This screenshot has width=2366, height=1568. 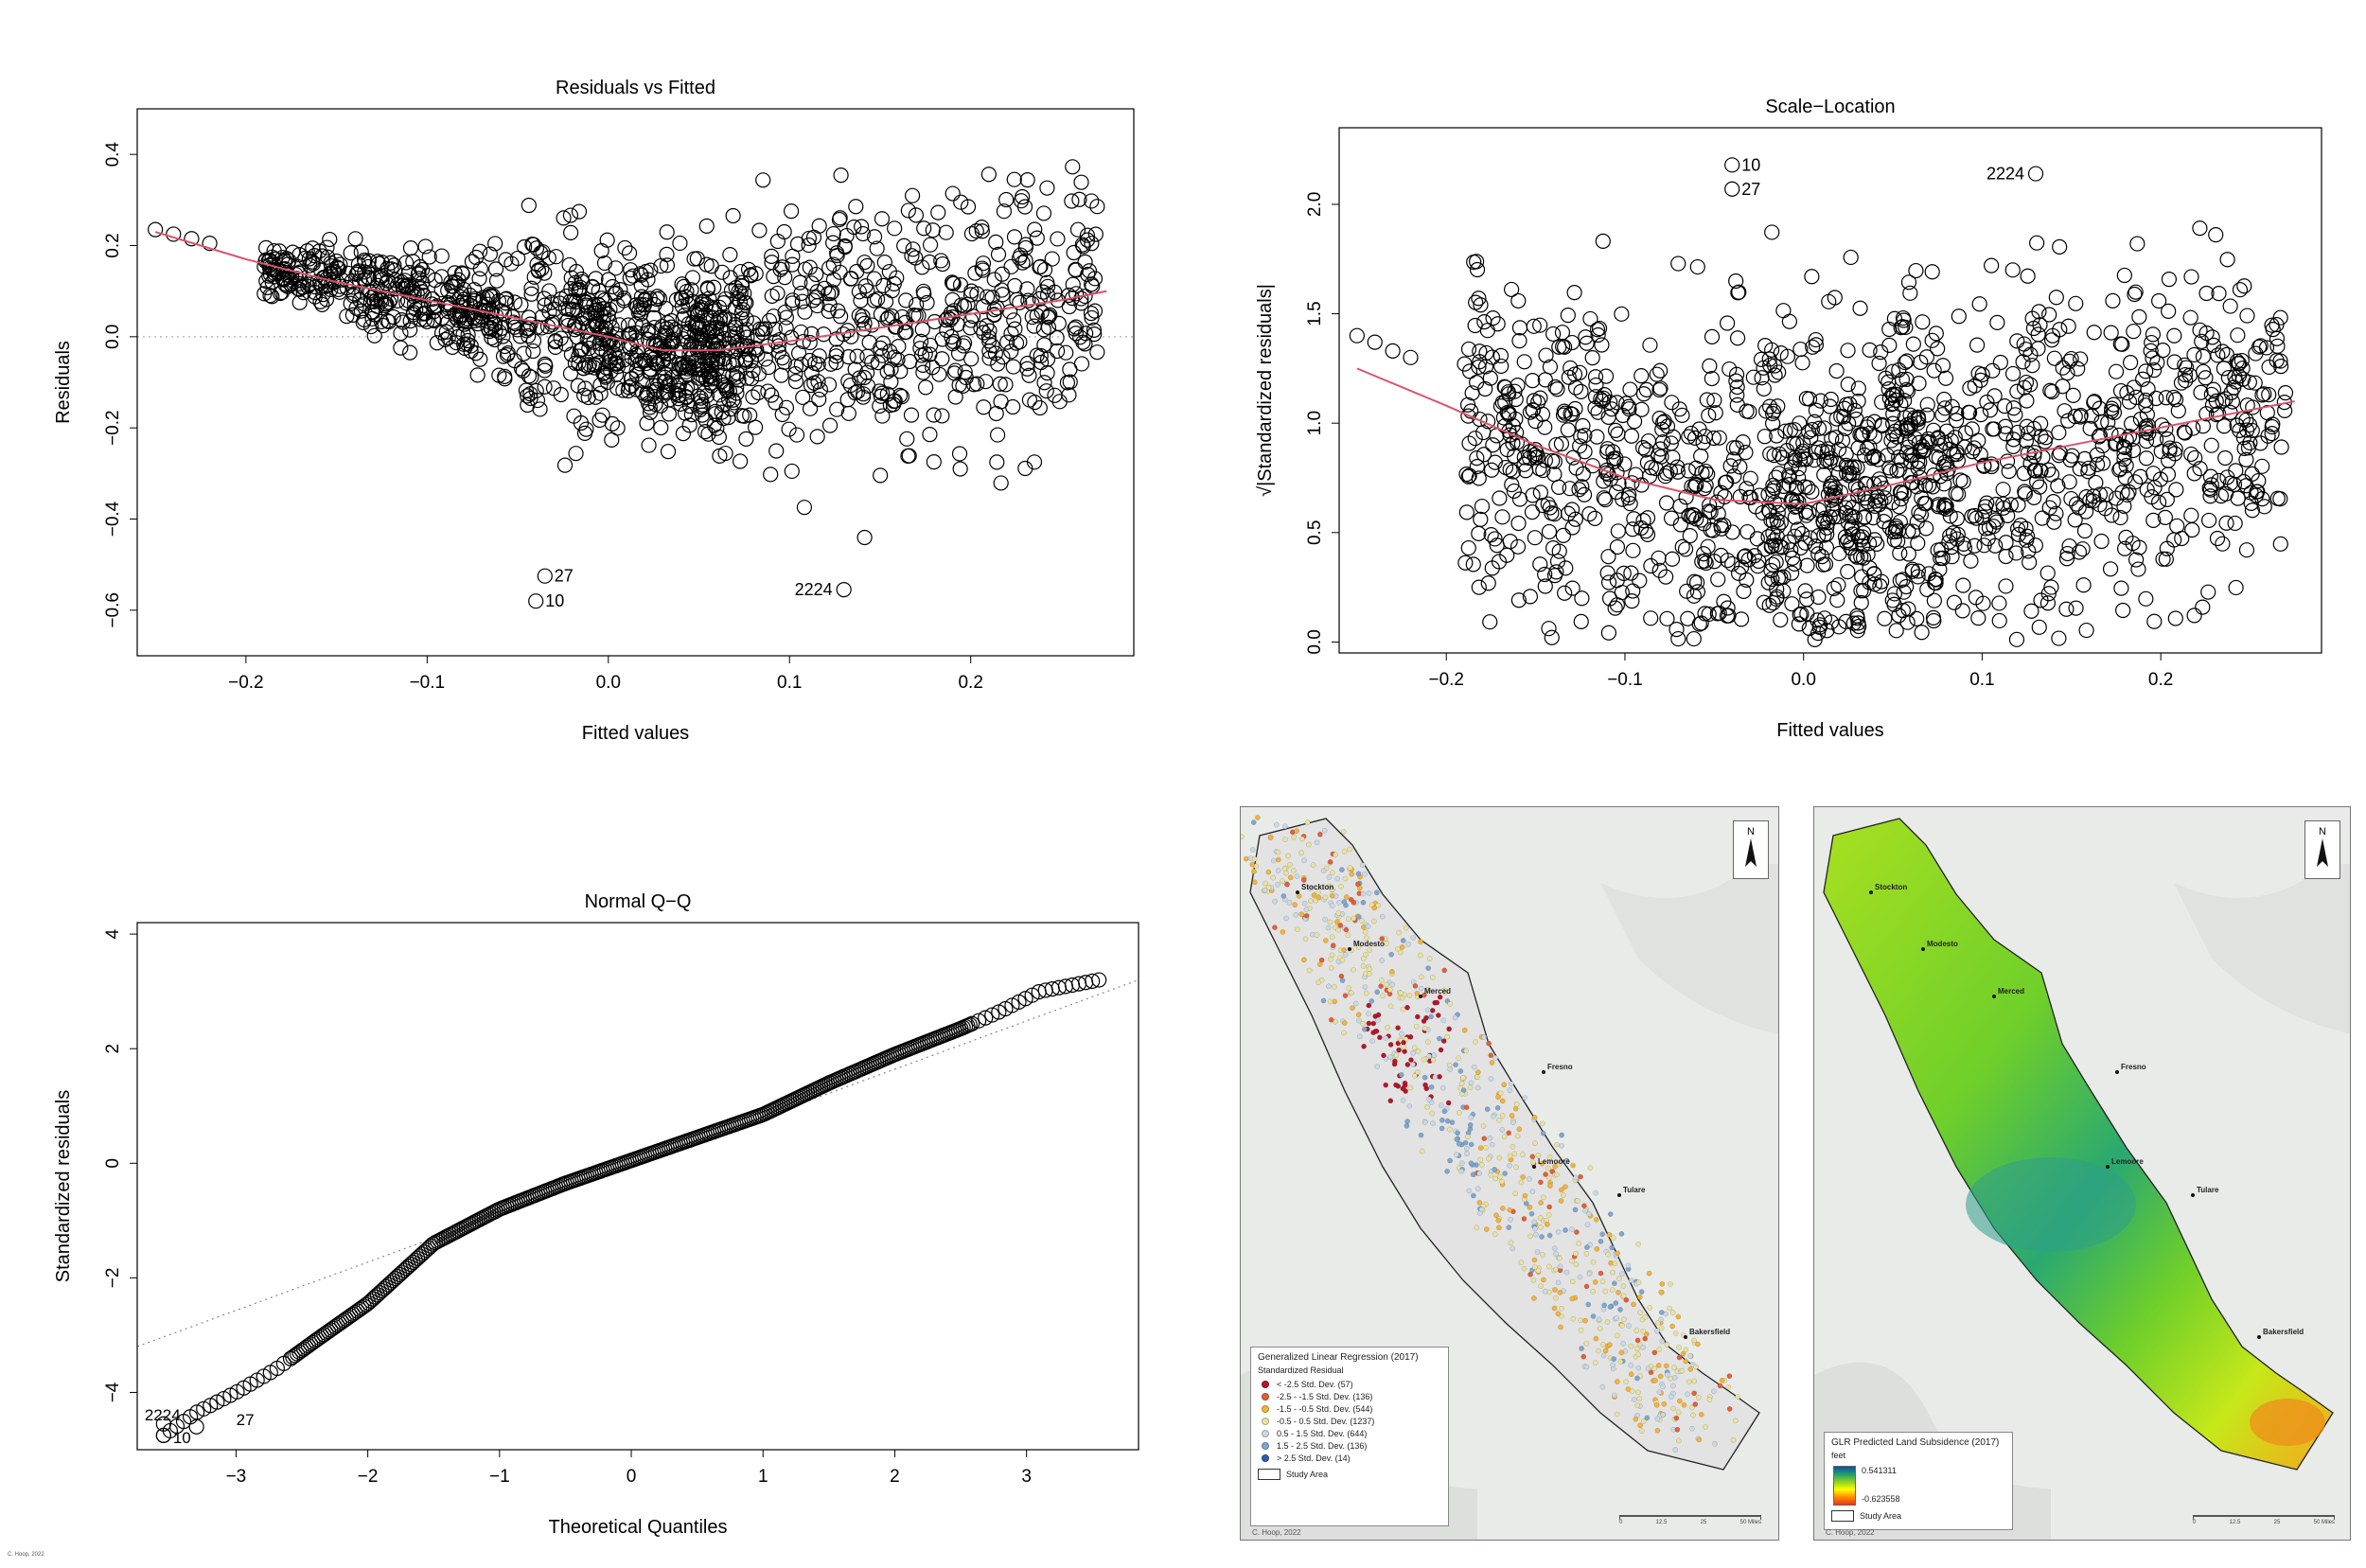 What do you see at coordinates (1554, 1161) in the screenshot?
I see `city-label: Lemoore` at bounding box center [1554, 1161].